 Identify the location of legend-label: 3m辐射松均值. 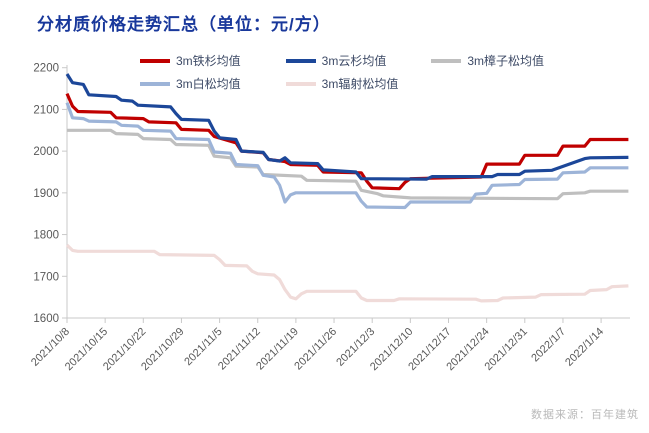
(360, 84).